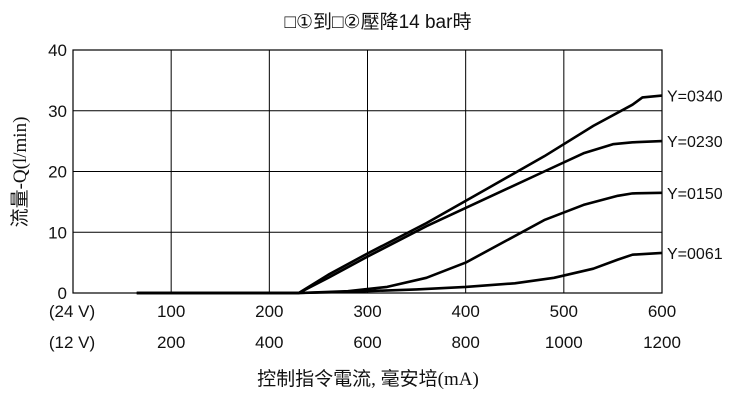 The width and height of the screenshot is (738, 394). I want to click on series-labels: Y=0340 Y=0230 Y=0150 Y=0061, so click(695, 176).